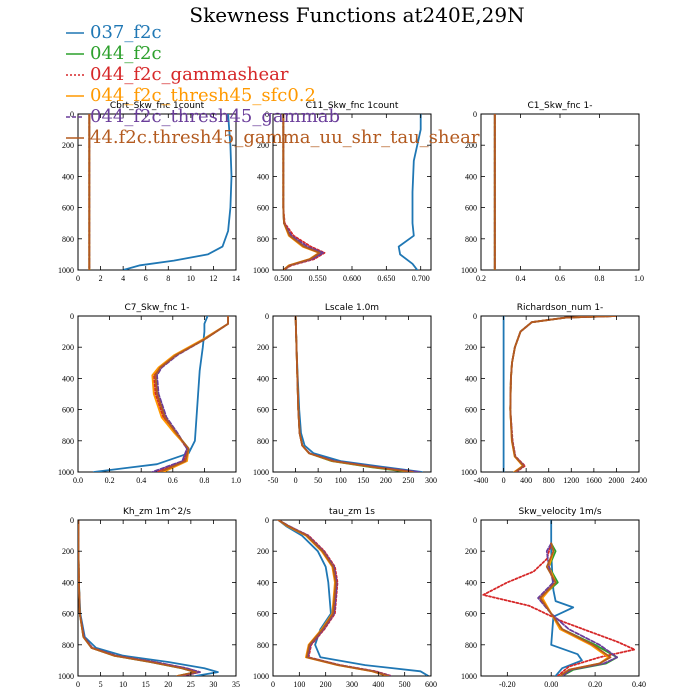 This screenshot has height=700, width=700. What do you see at coordinates (507, 684) in the screenshot?
I see `x-tick-label: -0.20` at bounding box center [507, 684].